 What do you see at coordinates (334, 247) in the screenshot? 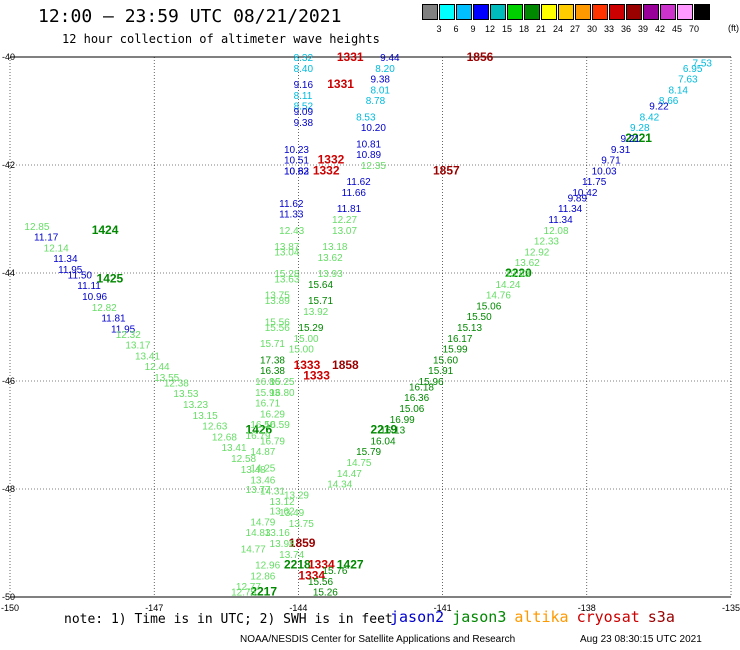
I see `wave-height-label: 13.18` at bounding box center [334, 247].